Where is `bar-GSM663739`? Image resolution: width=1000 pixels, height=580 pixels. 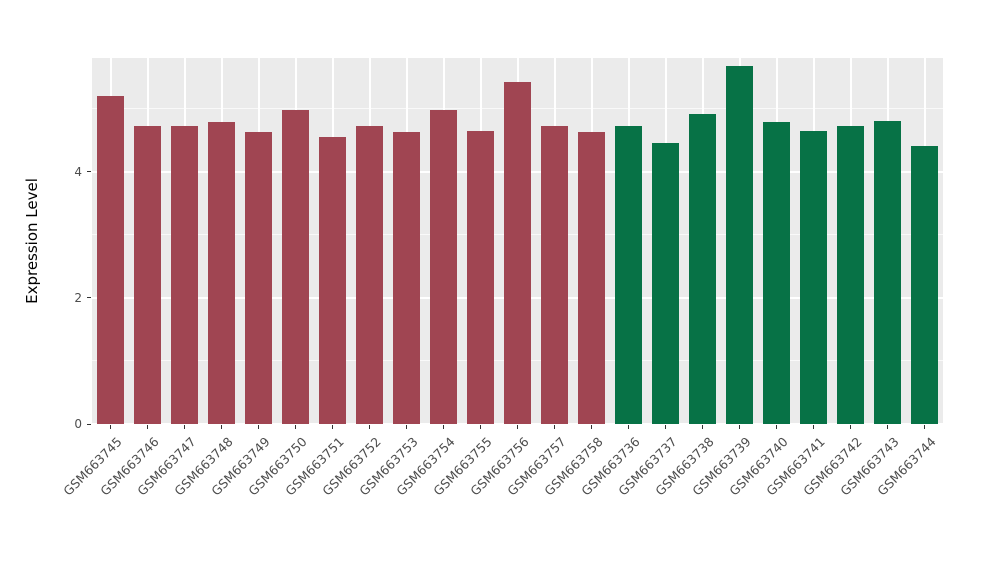 bar-GSM663739 is located at coordinates (739, 244).